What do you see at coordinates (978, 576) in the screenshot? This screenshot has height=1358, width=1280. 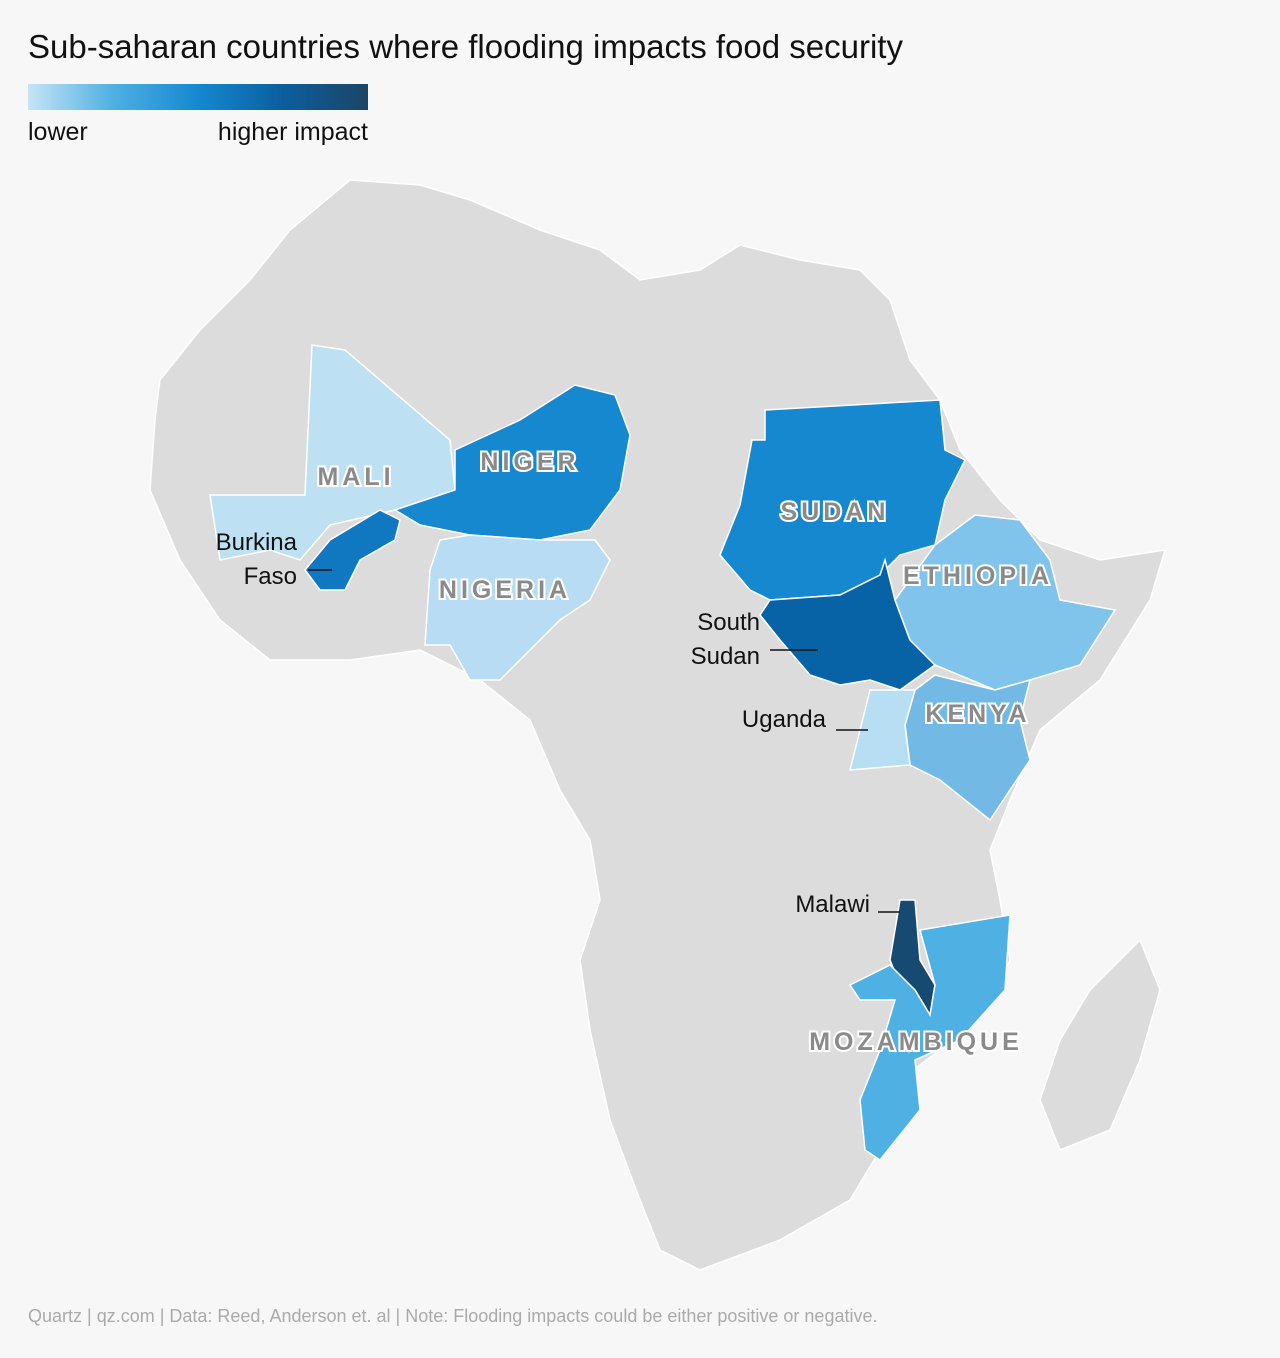 I see `country-label: ETHIOPIA` at bounding box center [978, 576].